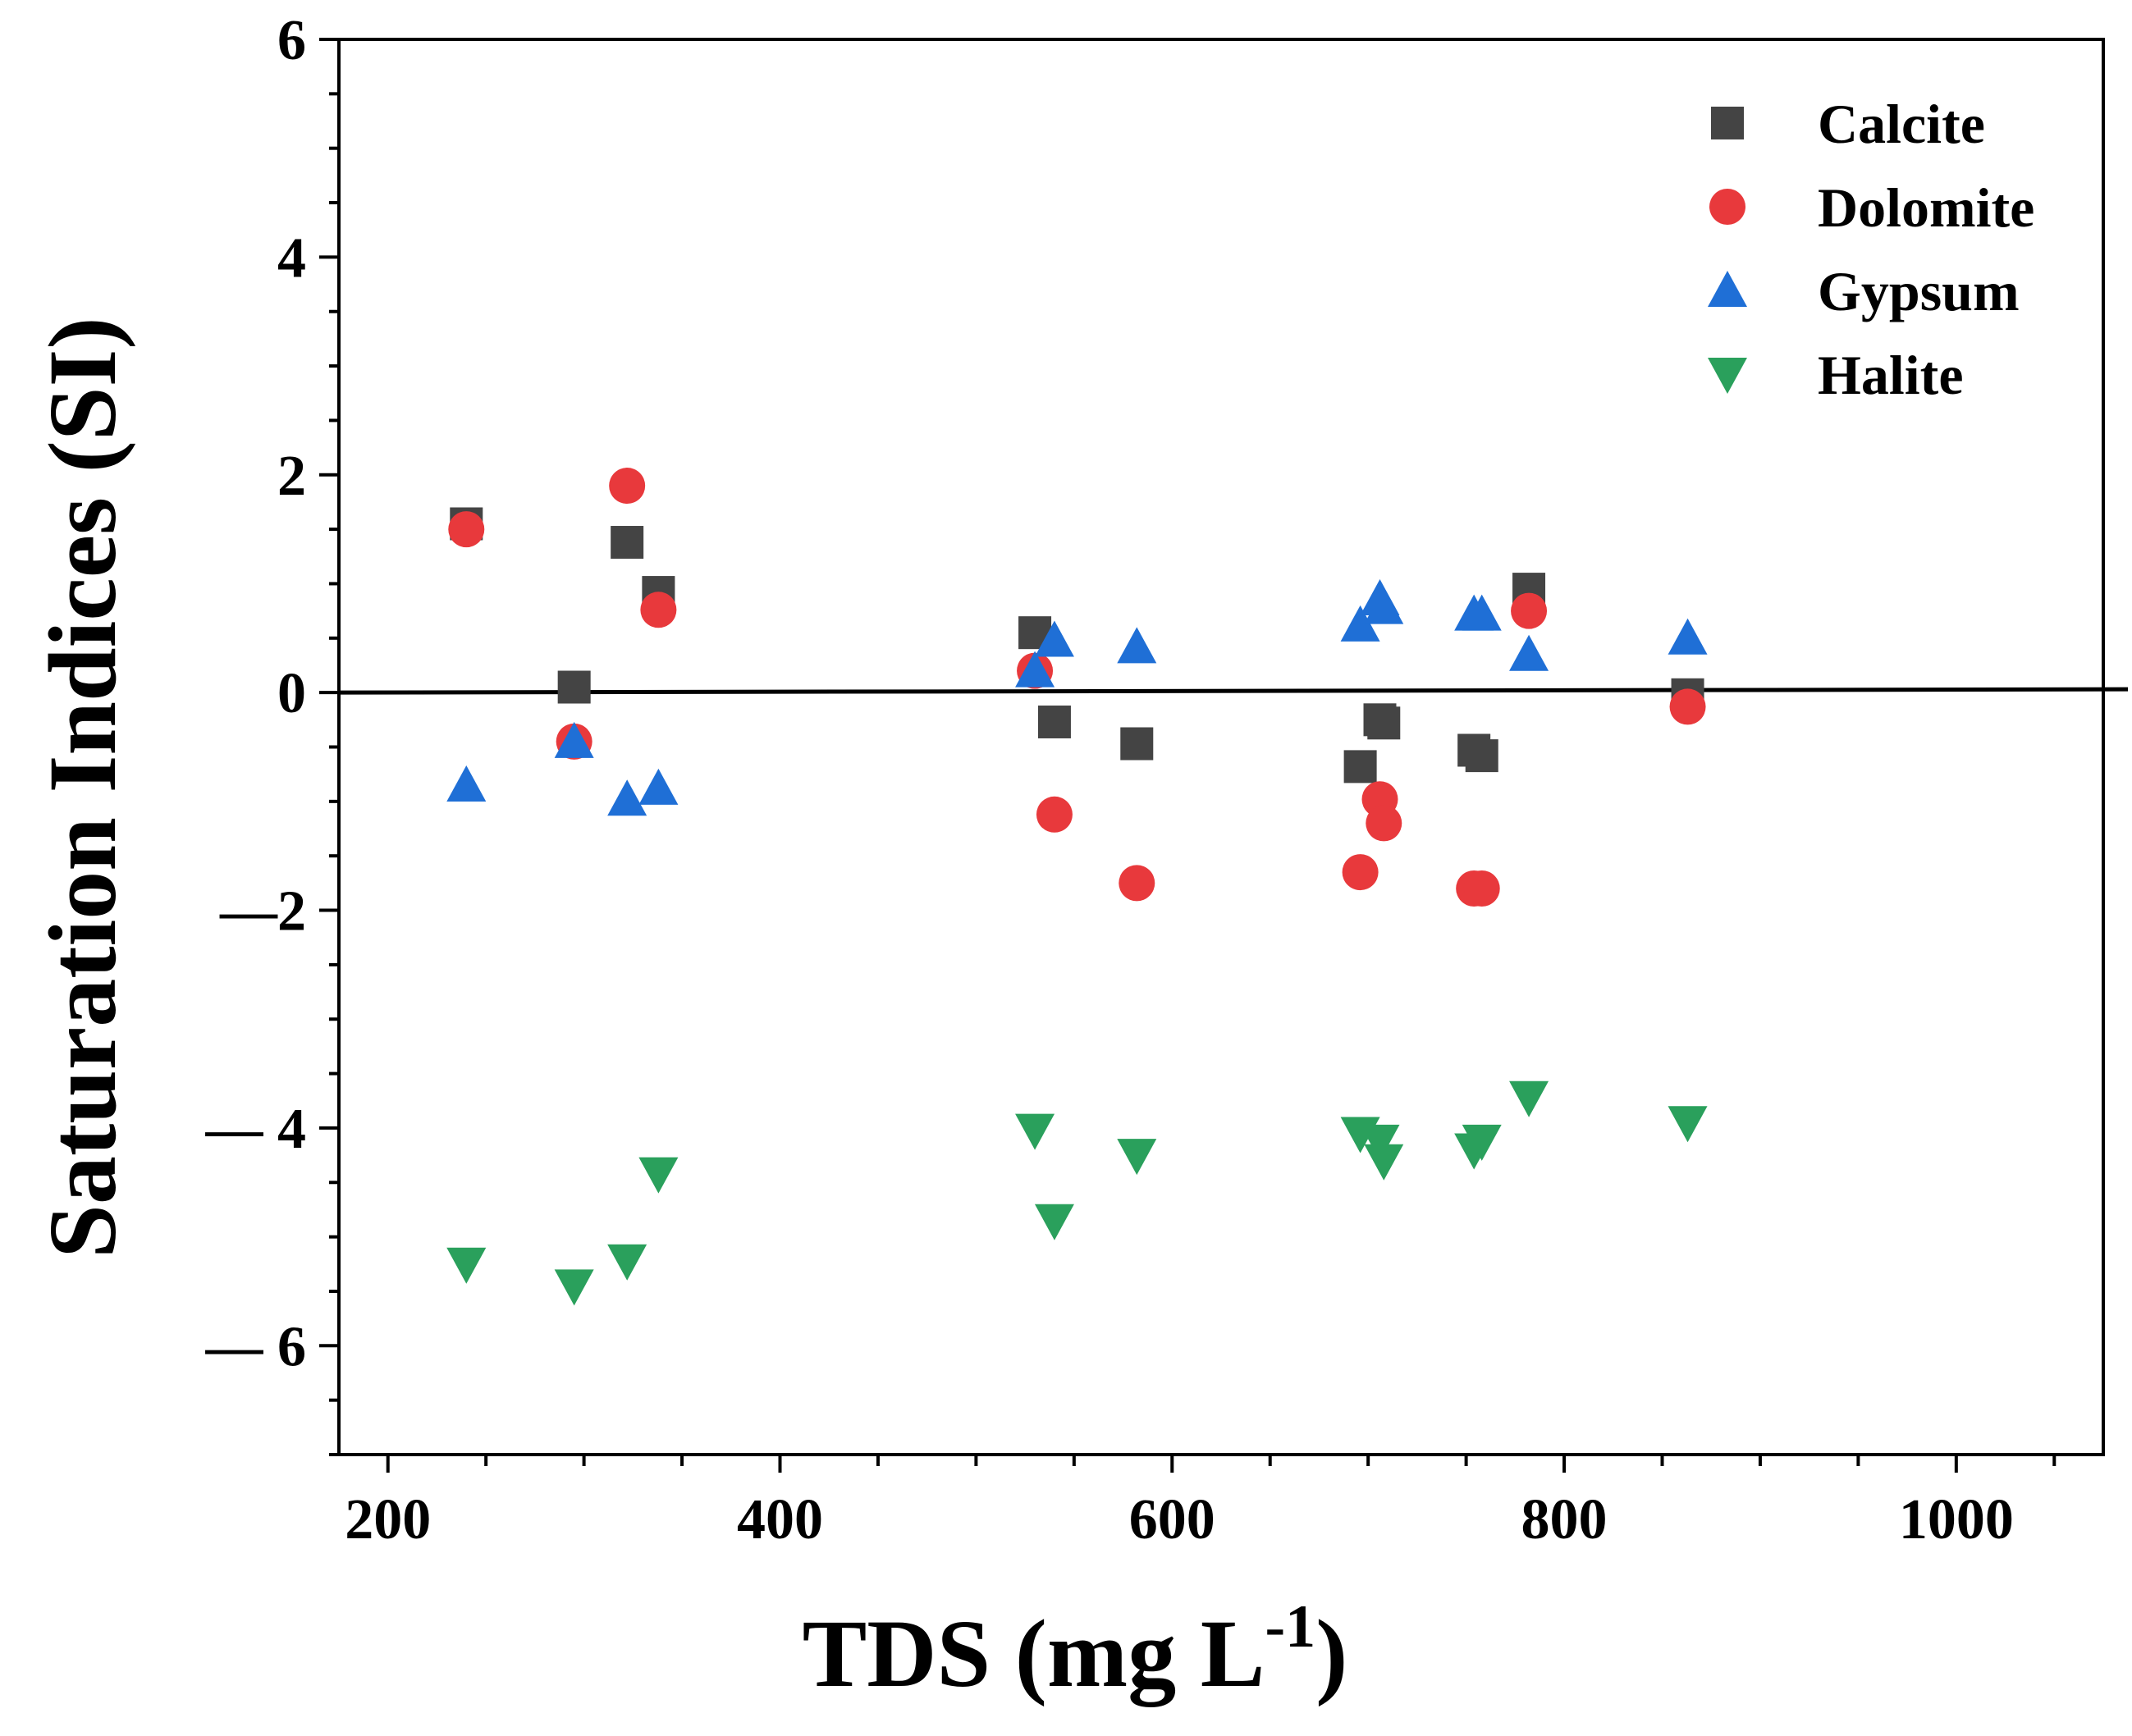  What do you see at coordinates (1902, 124) in the screenshot?
I see `legend-label-calcite: Calcite` at bounding box center [1902, 124].